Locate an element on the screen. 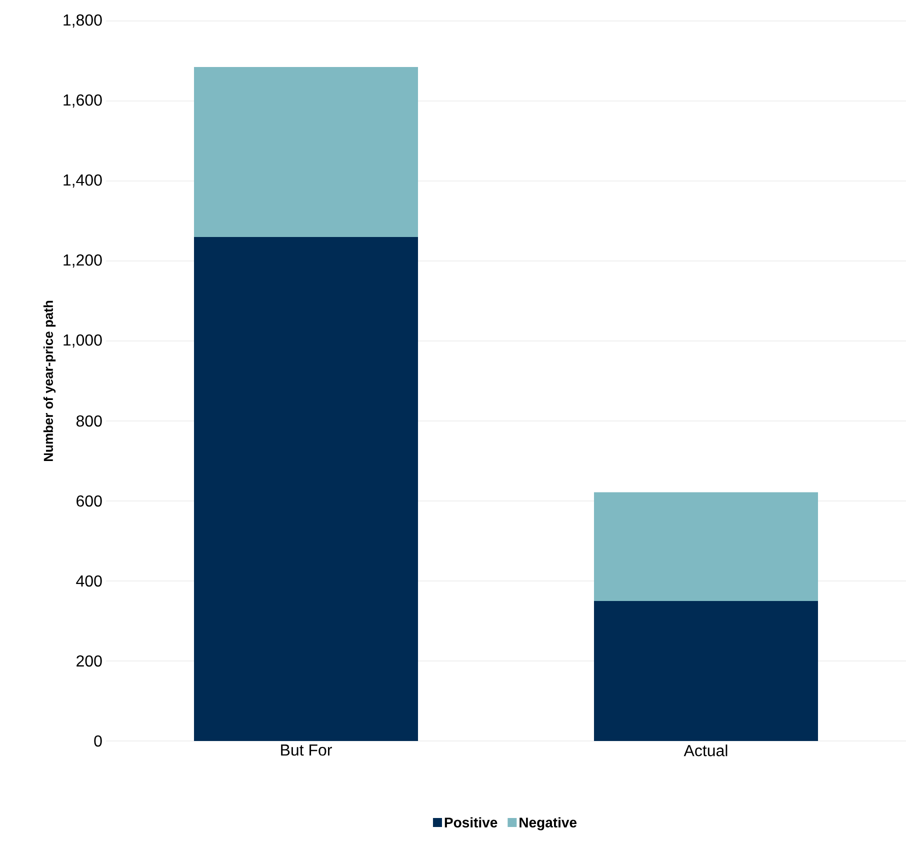 This screenshot has width=906, height=857. y-tick-label: 1,800 is located at coordinates (83, 21).